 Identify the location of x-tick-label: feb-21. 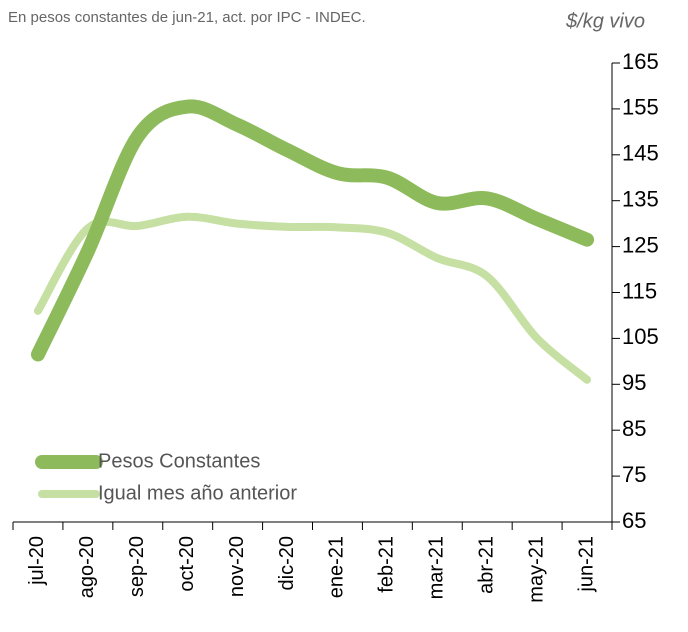
(387, 564).